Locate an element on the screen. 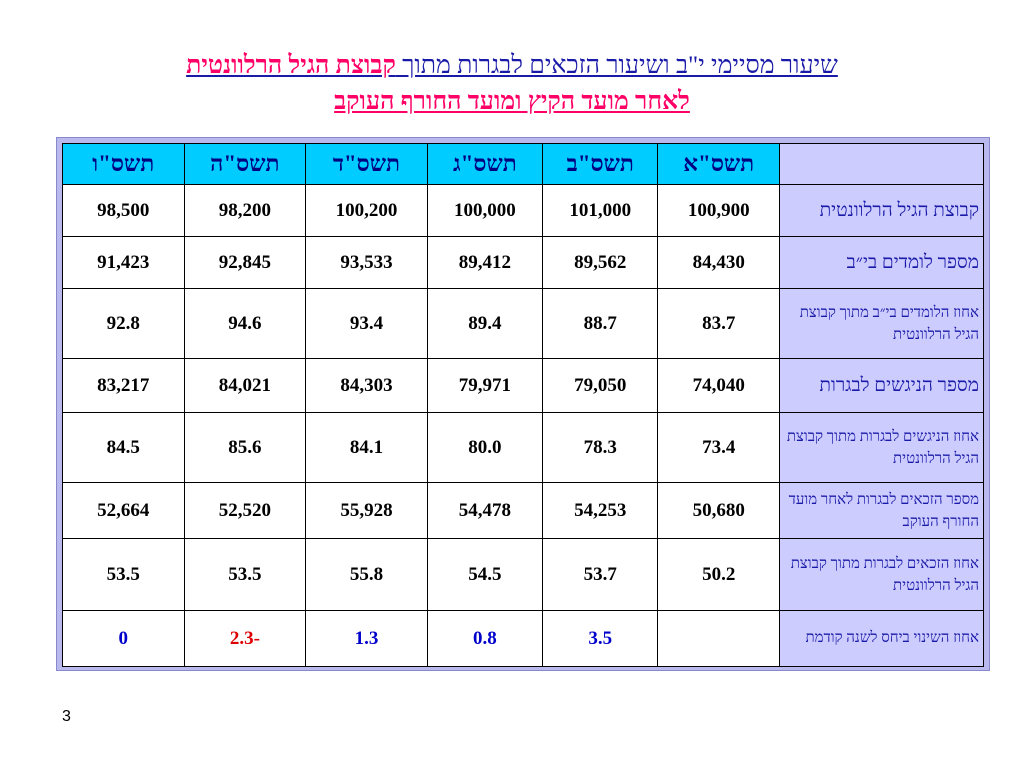  table-cell: 93.4 is located at coordinates (366, 323).